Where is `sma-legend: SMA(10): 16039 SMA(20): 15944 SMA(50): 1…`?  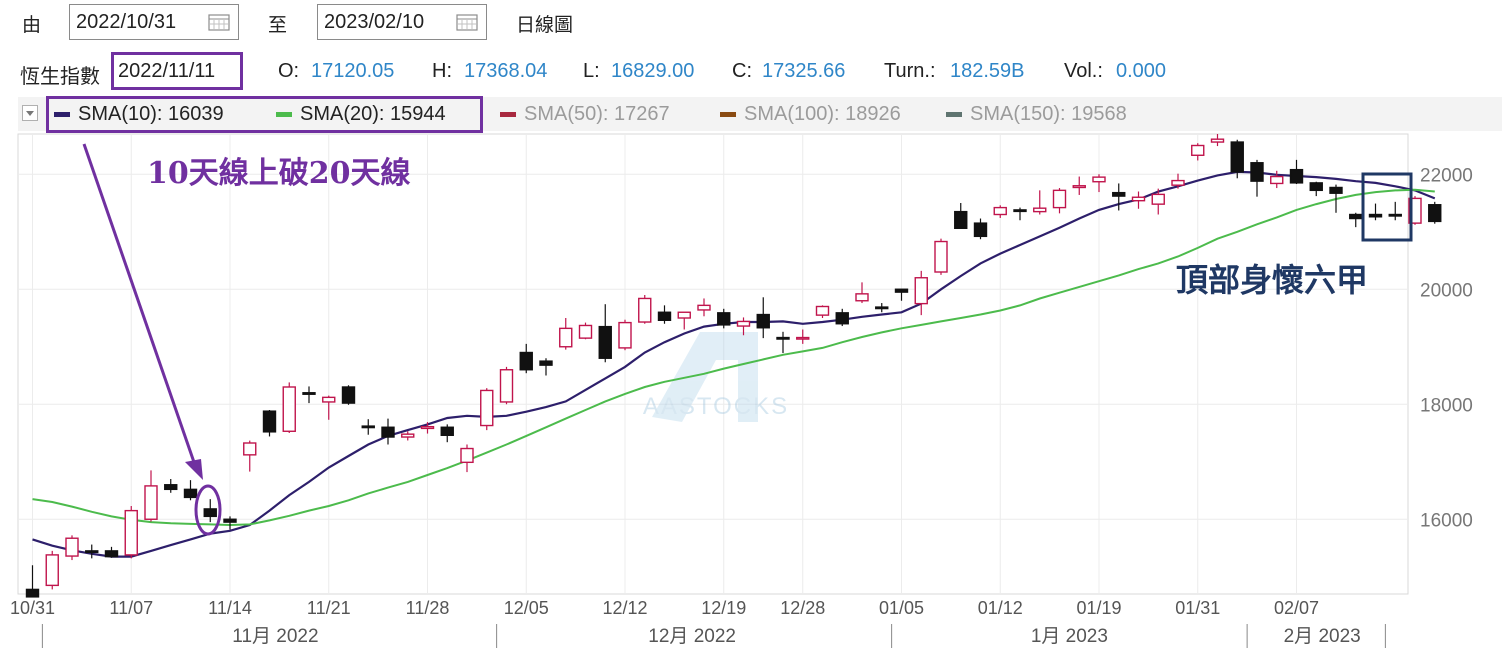
sma-legend: SMA(10): 16039 SMA(20): 15944 SMA(50): 1… is located at coordinates (760, 114).